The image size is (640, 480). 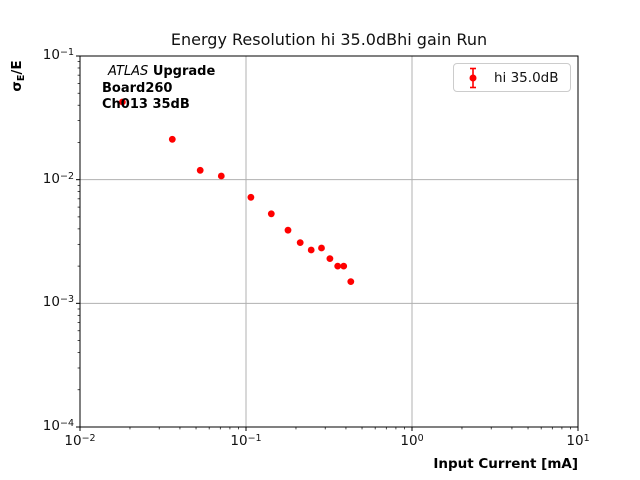 I want to click on annotation-line-2: Board260, so click(x=137, y=88).